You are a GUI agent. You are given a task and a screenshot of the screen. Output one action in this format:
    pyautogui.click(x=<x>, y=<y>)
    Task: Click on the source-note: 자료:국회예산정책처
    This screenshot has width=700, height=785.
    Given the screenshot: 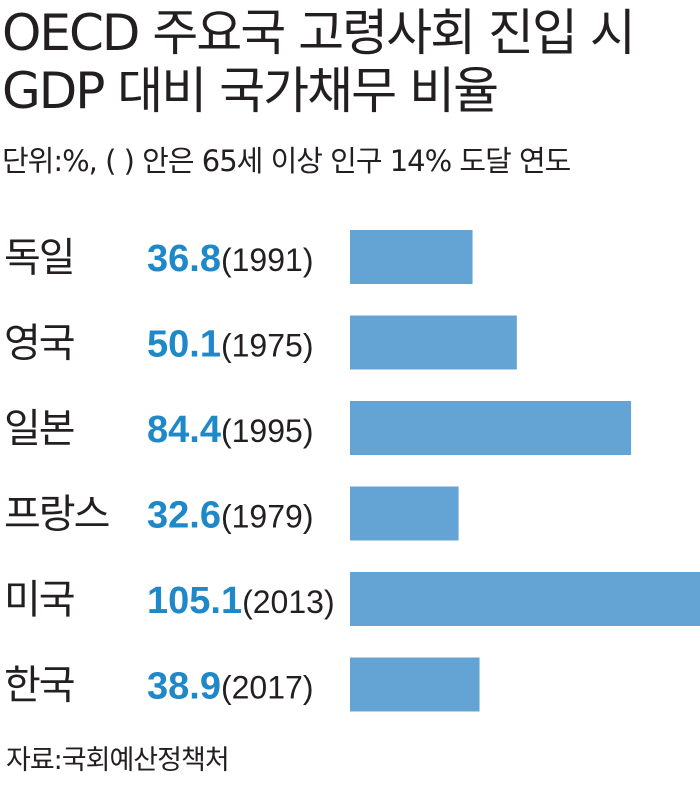 What is the action you would take?
    pyautogui.click(x=118, y=760)
    